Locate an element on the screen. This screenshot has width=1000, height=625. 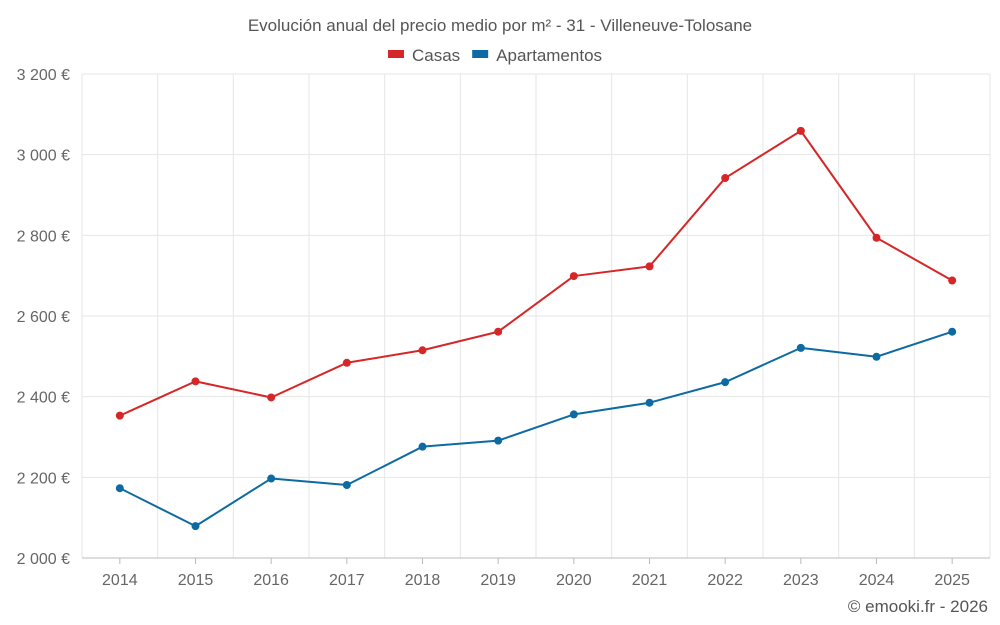
x-tick-label: 2015 is located at coordinates (196, 580).